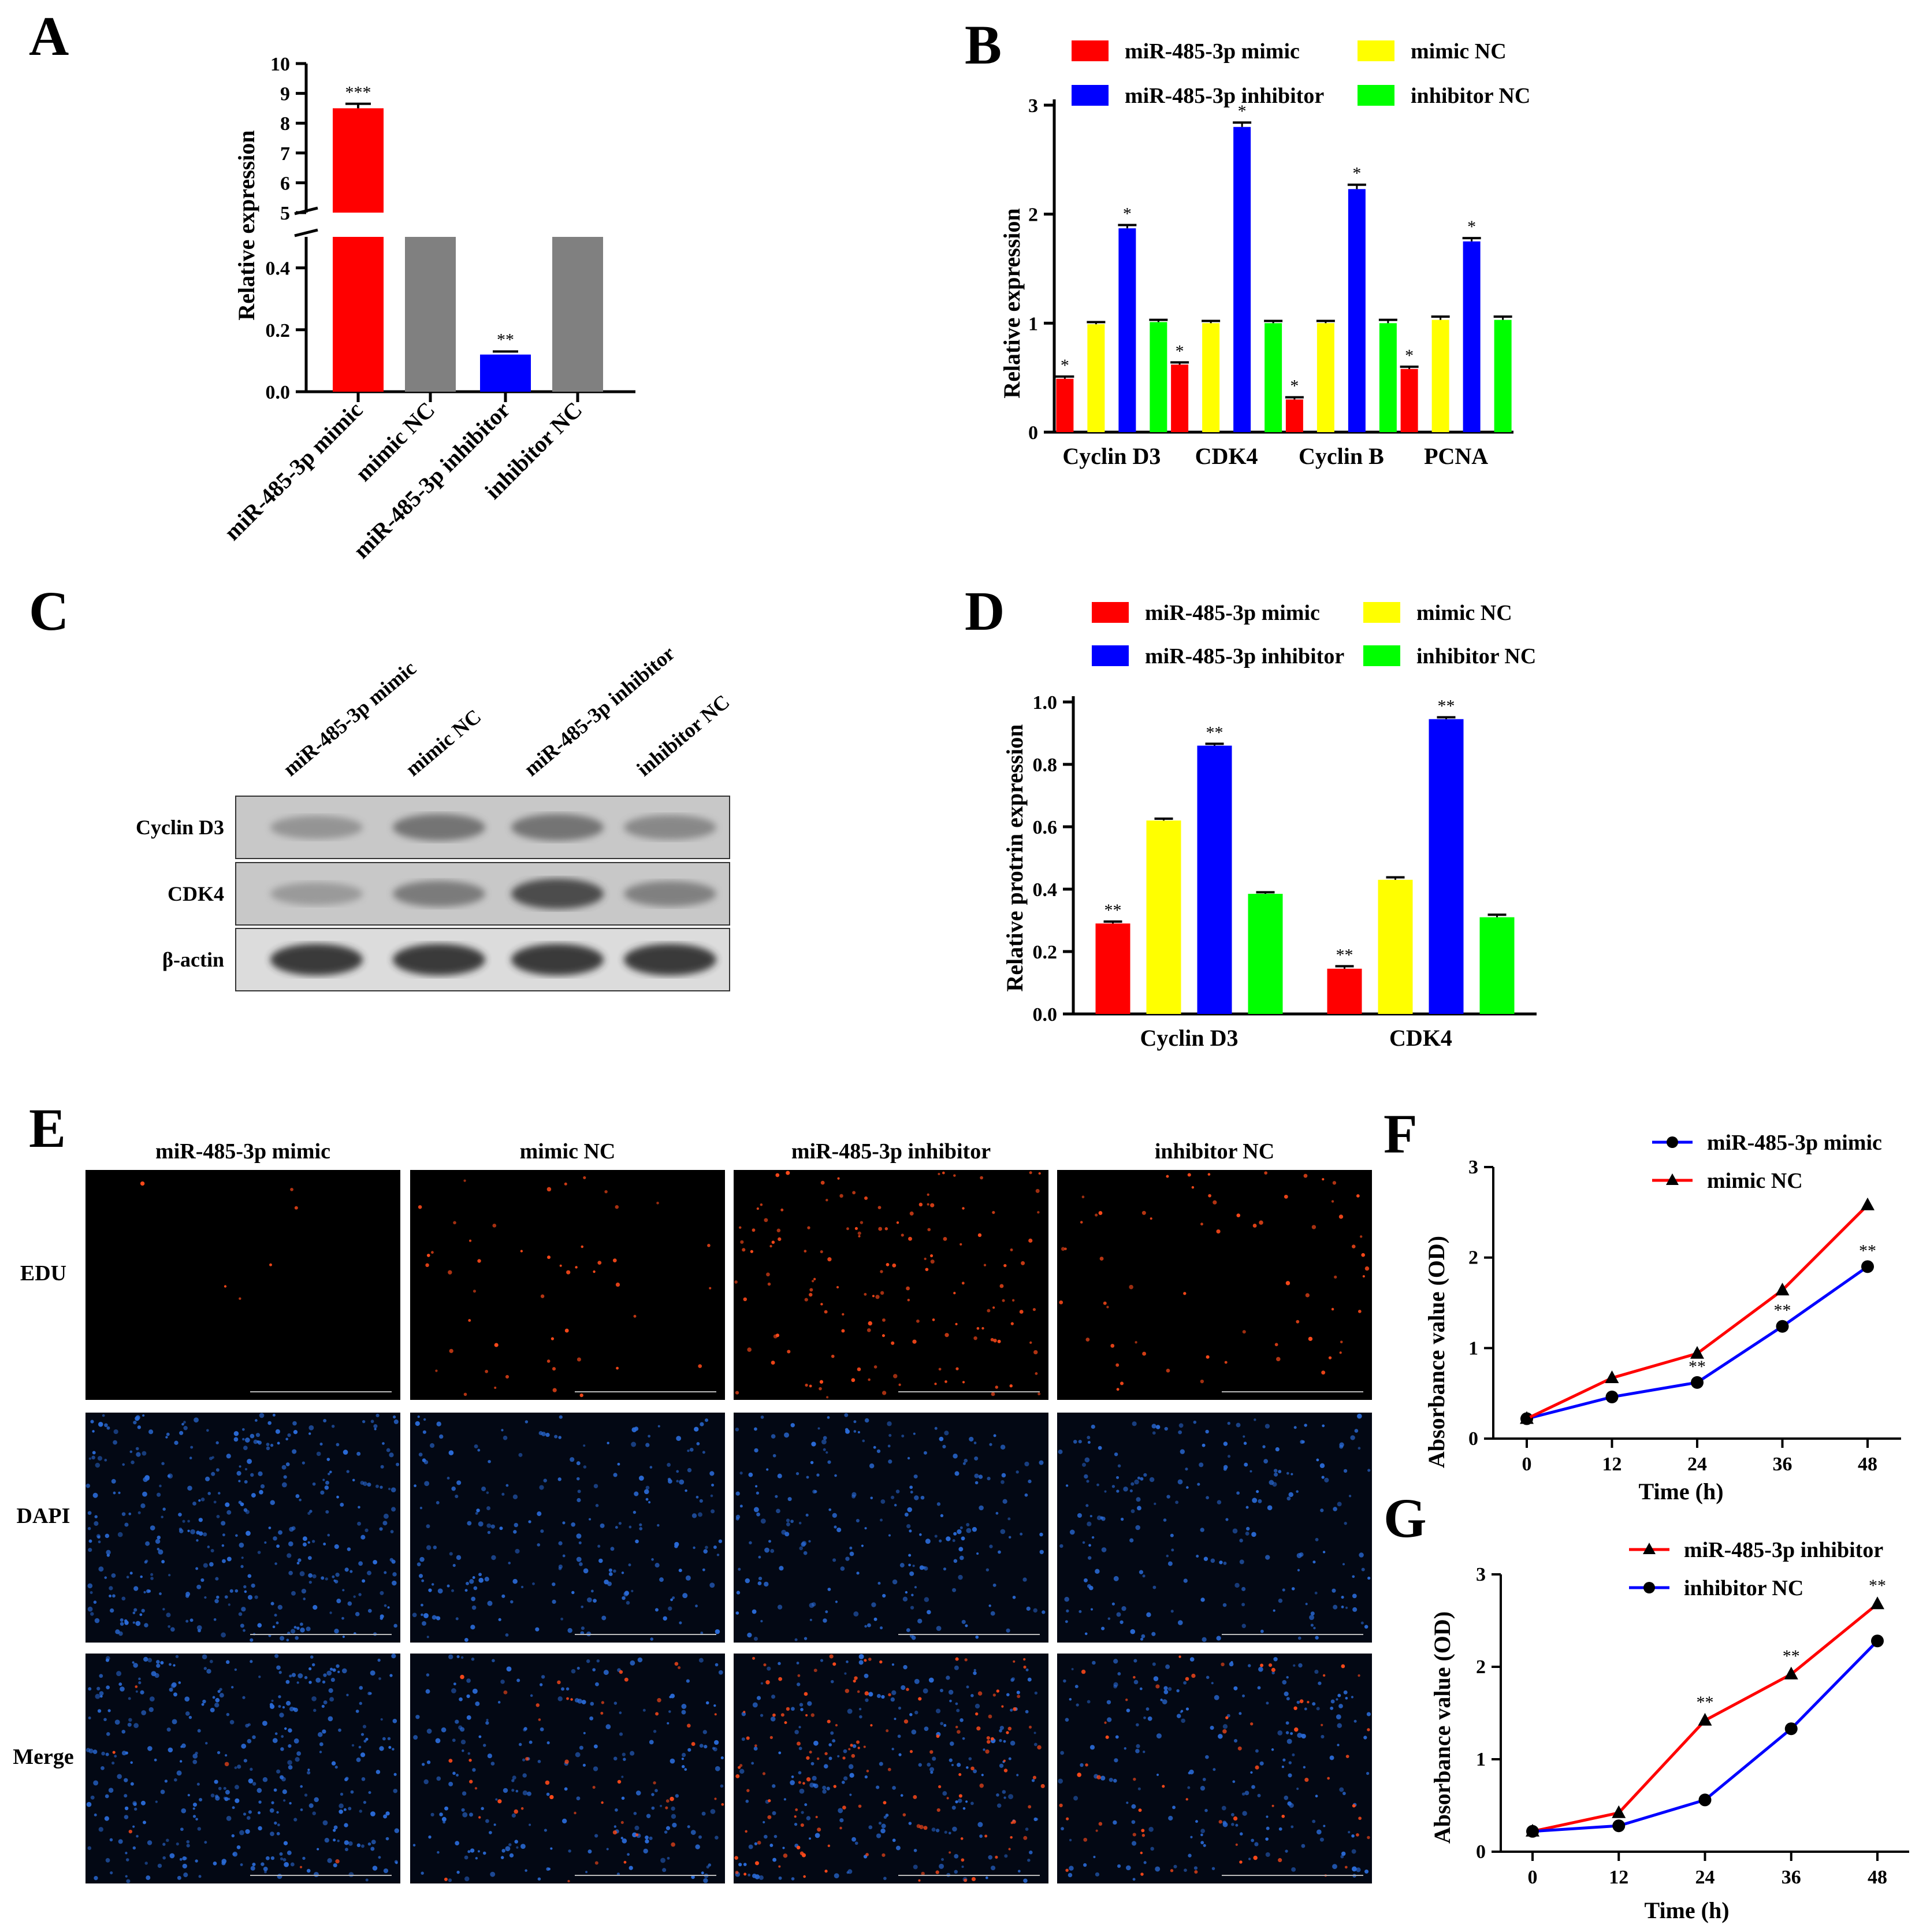 This screenshot has height=1932, width=1919. What do you see at coordinates (443, 743) in the screenshot?
I see `blot-lane-label: mimic NC` at bounding box center [443, 743].